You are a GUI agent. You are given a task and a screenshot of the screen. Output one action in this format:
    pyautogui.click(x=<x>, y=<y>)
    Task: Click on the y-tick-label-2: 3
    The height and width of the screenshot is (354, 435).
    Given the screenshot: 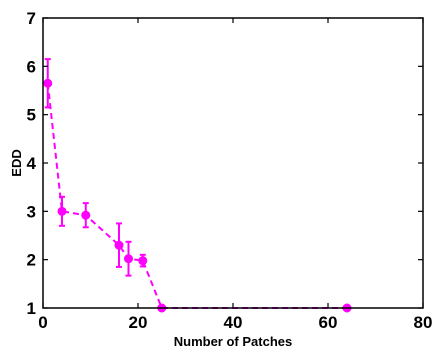 What is the action you would take?
    pyautogui.click(x=31, y=211)
    